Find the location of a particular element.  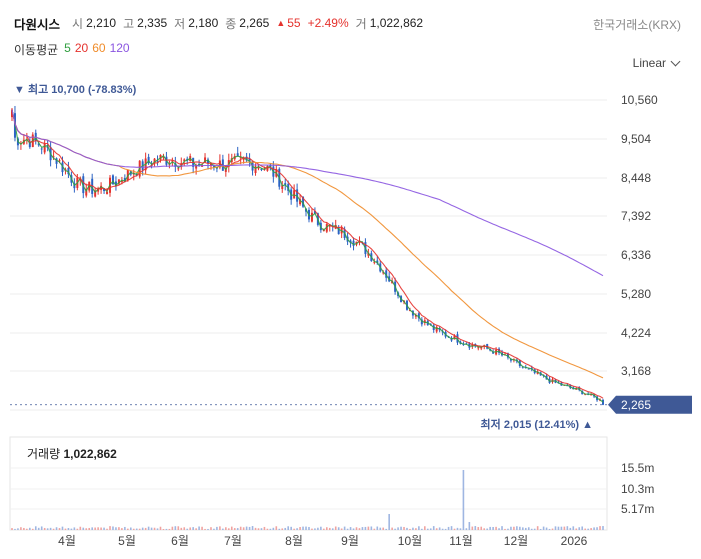

scale-dropdown: Linear is located at coordinates (656, 63).